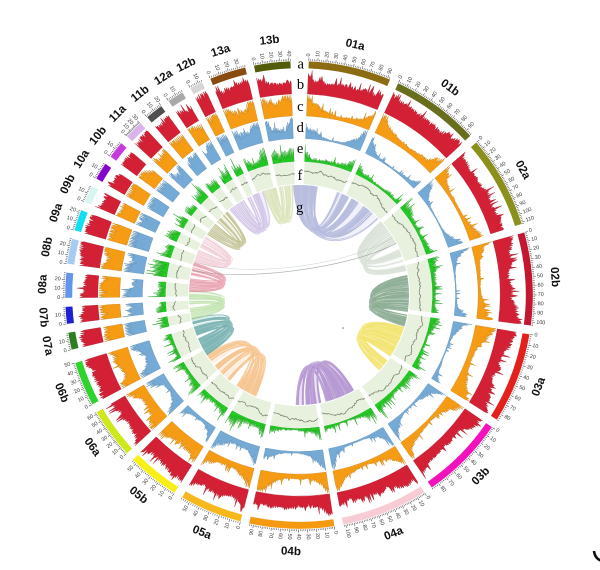 The height and width of the screenshot is (570, 600). What do you see at coordinates (43, 317) in the screenshot?
I see `svg-text: 07b` at bounding box center [43, 317].